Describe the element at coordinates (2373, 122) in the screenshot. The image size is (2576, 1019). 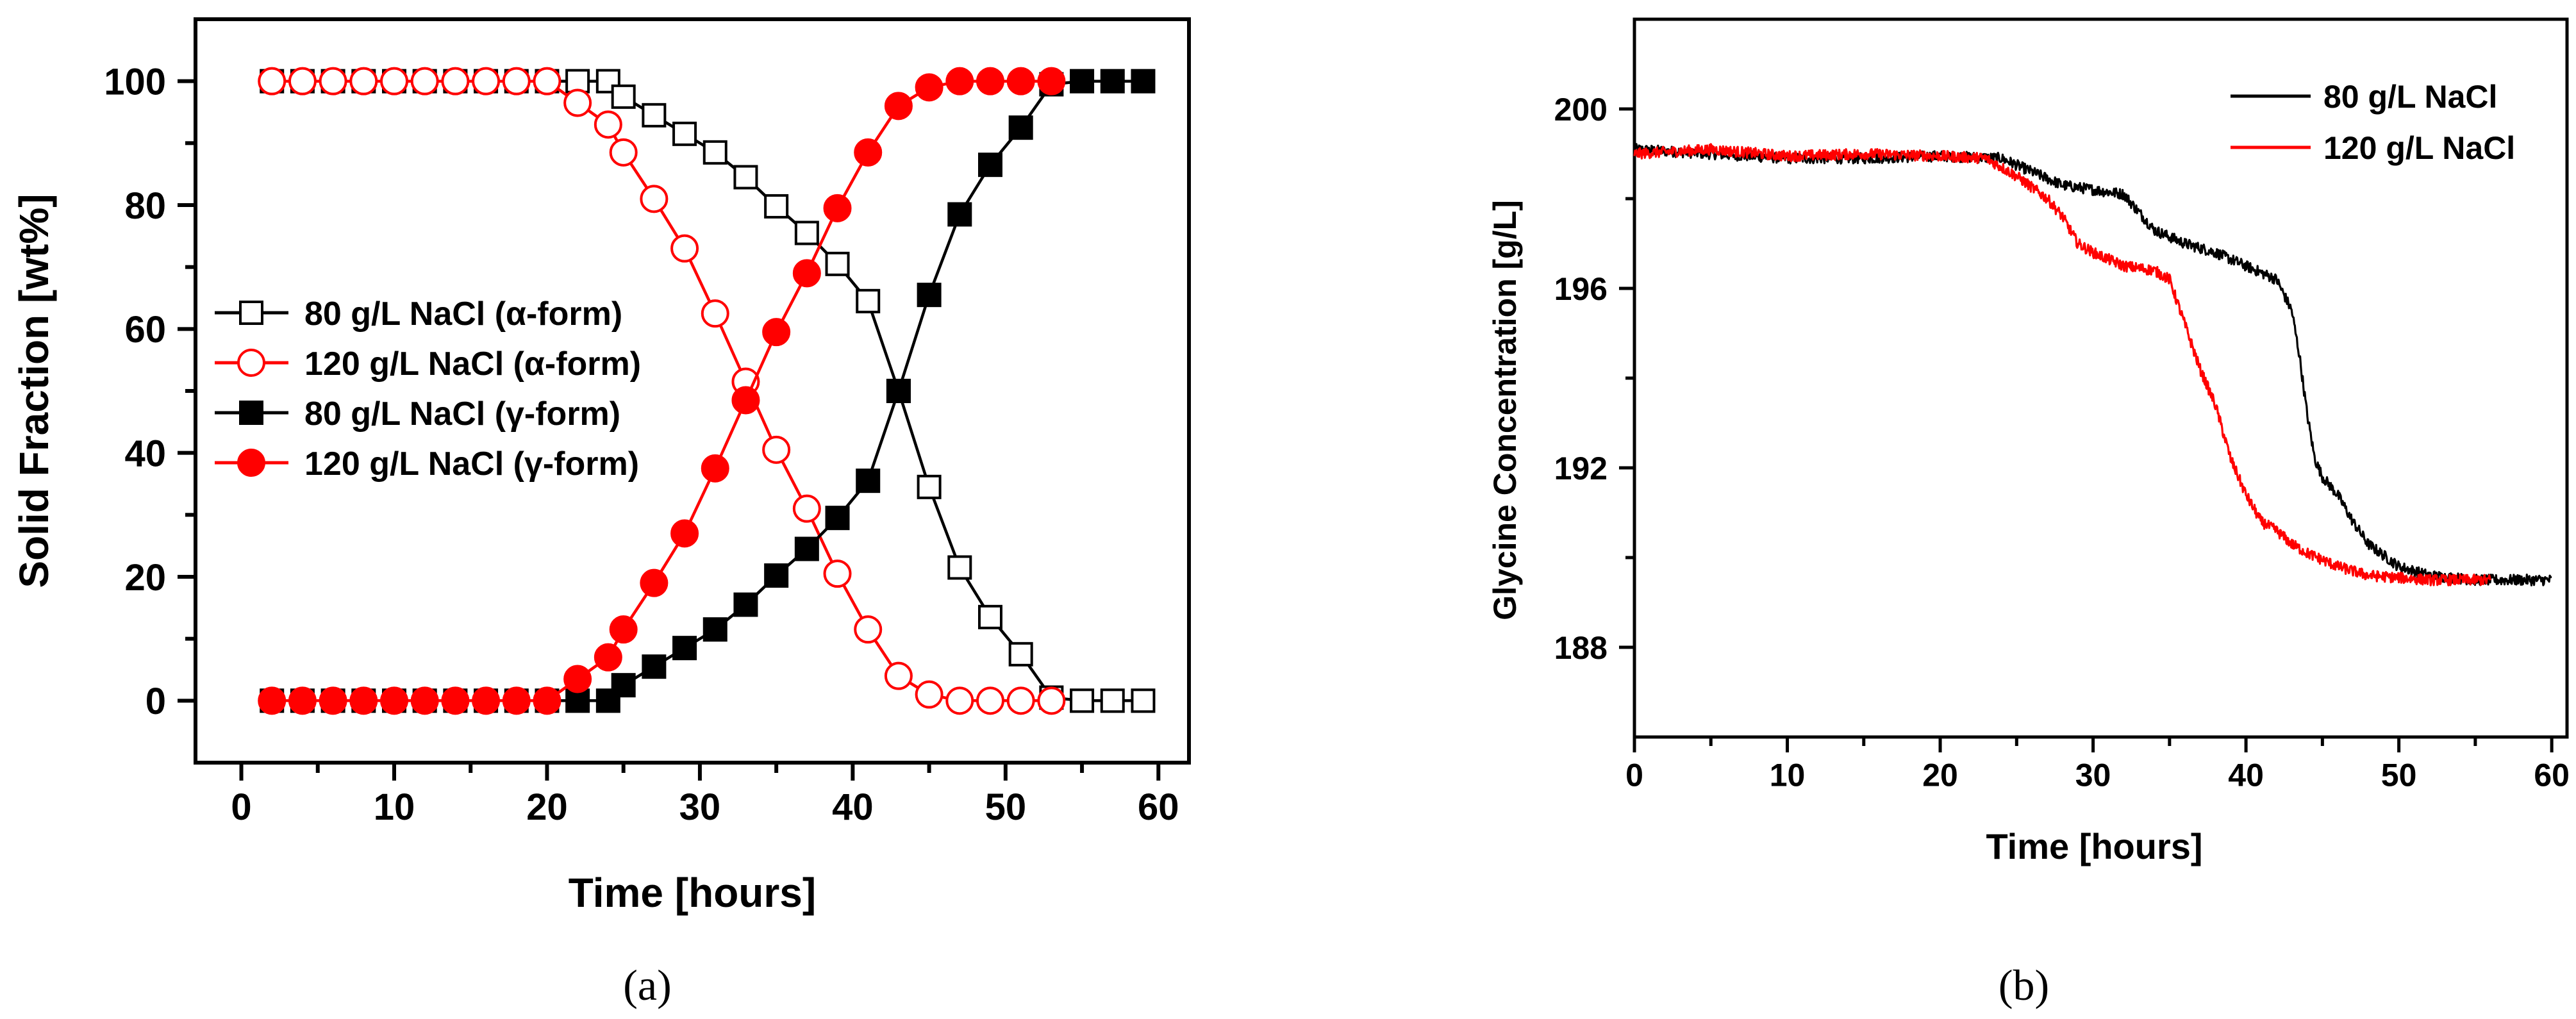
I see `chart-b-legend: 80 g/L NaCl 120 g/L NaCl` at that location.